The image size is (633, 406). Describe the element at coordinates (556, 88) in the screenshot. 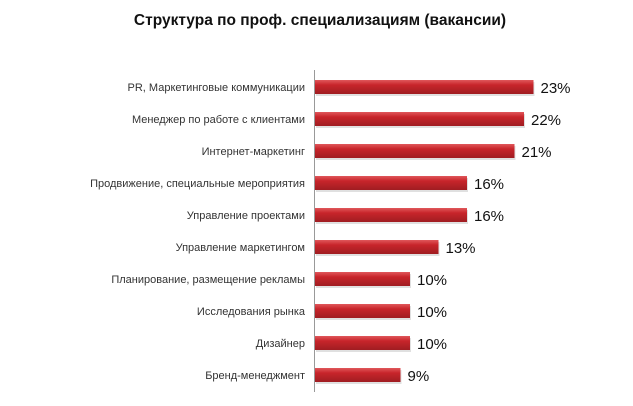

I see `data-label: 23%` at that location.